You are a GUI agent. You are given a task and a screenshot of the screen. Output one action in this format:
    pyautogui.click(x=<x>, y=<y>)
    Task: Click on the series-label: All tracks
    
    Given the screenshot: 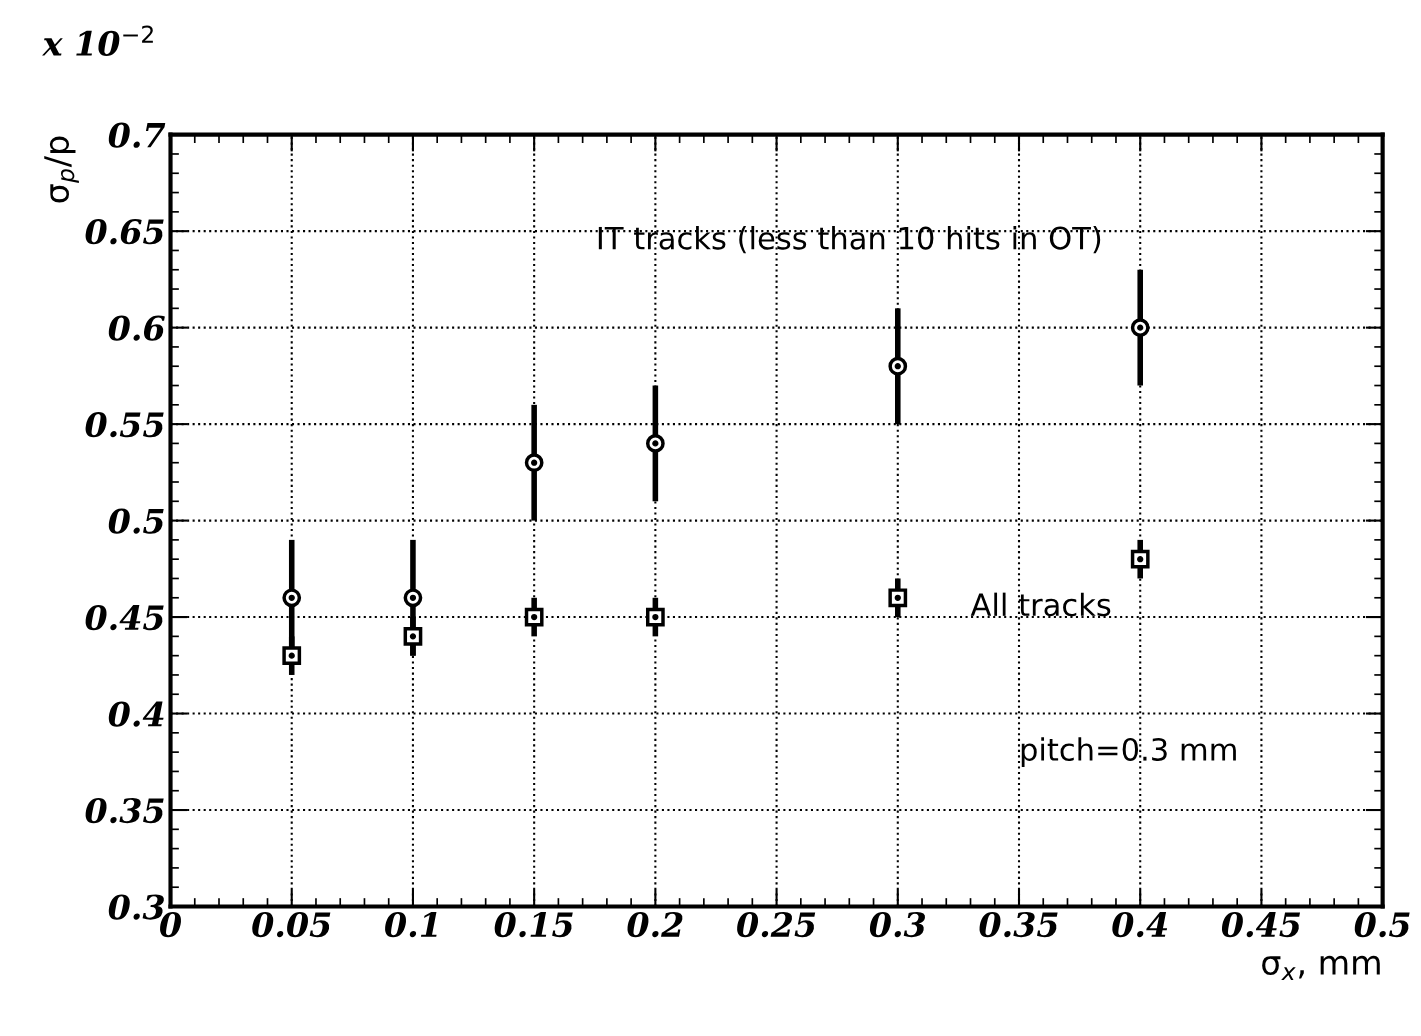 What is the action you would take?
    pyautogui.click(x=1040, y=604)
    